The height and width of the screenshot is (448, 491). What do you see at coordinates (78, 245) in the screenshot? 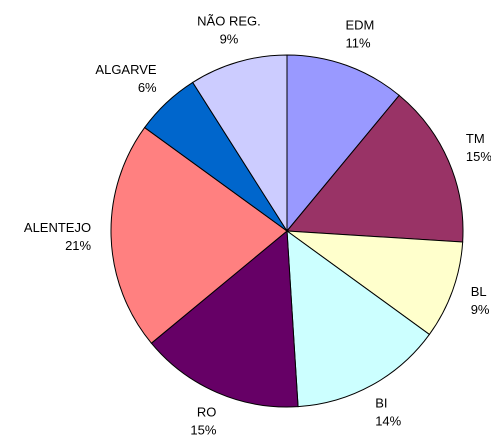
I see `slice-value-label: 21%` at bounding box center [78, 245].